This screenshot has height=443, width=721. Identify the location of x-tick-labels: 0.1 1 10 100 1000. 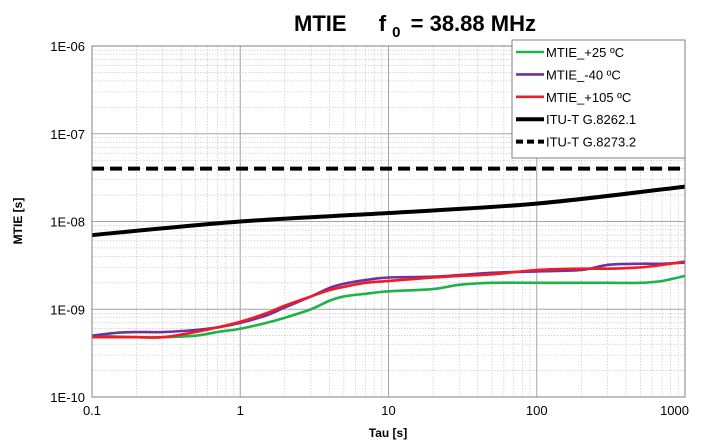
(386, 410).